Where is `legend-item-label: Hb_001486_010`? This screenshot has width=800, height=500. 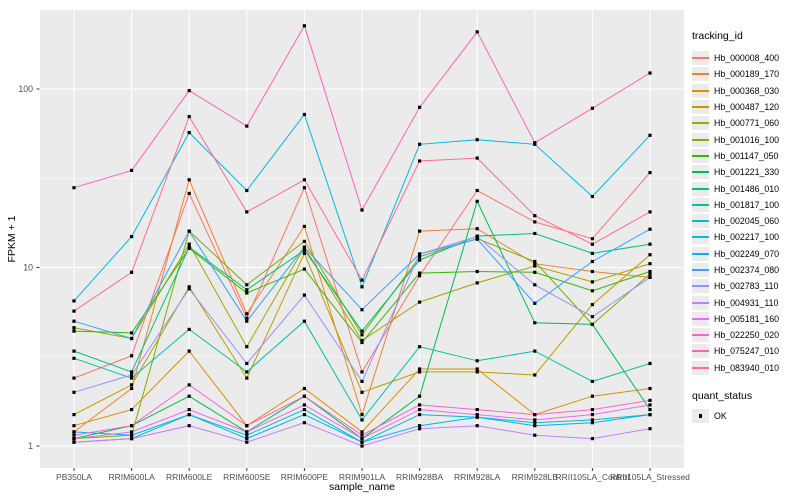 legend-item-label: Hb_001486_010 is located at coordinates (747, 188).